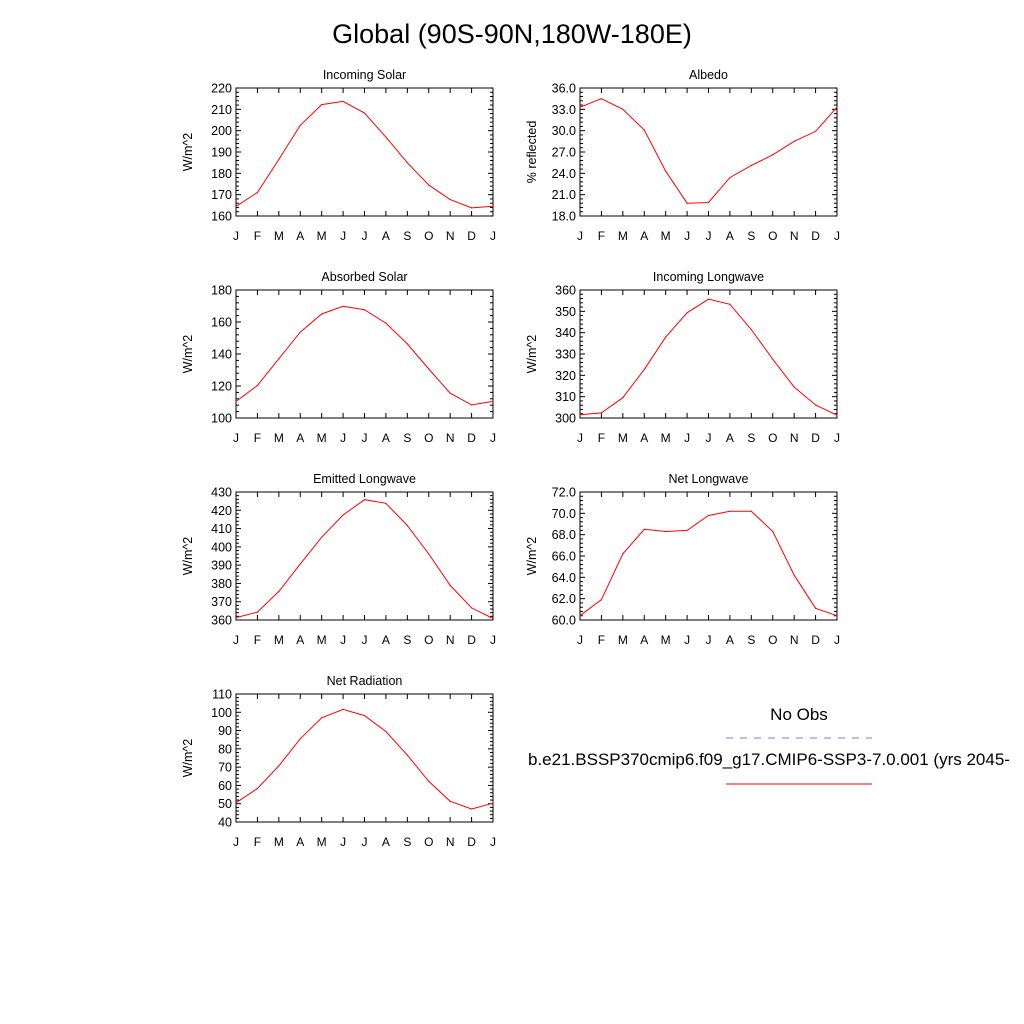 The height and width of the screenshot is (1024, 1024). I want to click on y-tick-label: 210, so click(221, 110).